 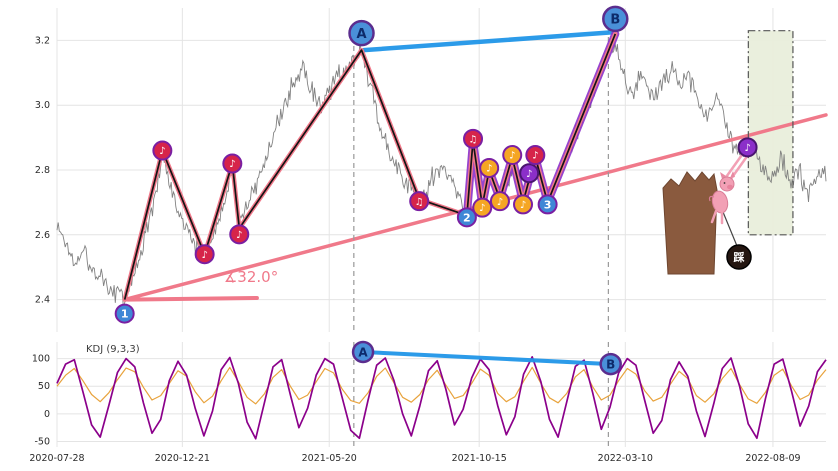 What do you see at coordinates (488, 41) in the screenshot?
I see `ab-line-main` at bounding box center [488, 41].